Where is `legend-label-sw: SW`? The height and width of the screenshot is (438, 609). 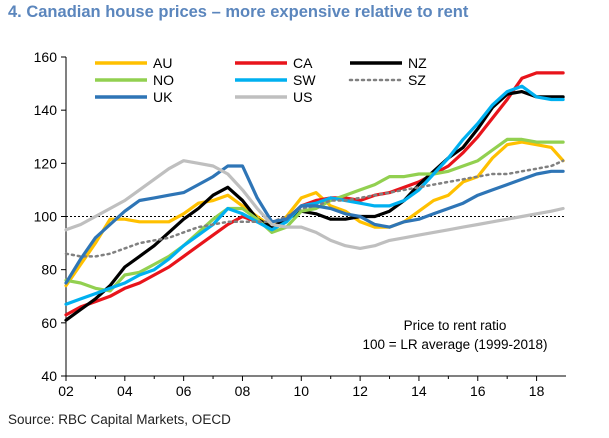
legend-label-sw: SW is located at coordinates (304, 80).